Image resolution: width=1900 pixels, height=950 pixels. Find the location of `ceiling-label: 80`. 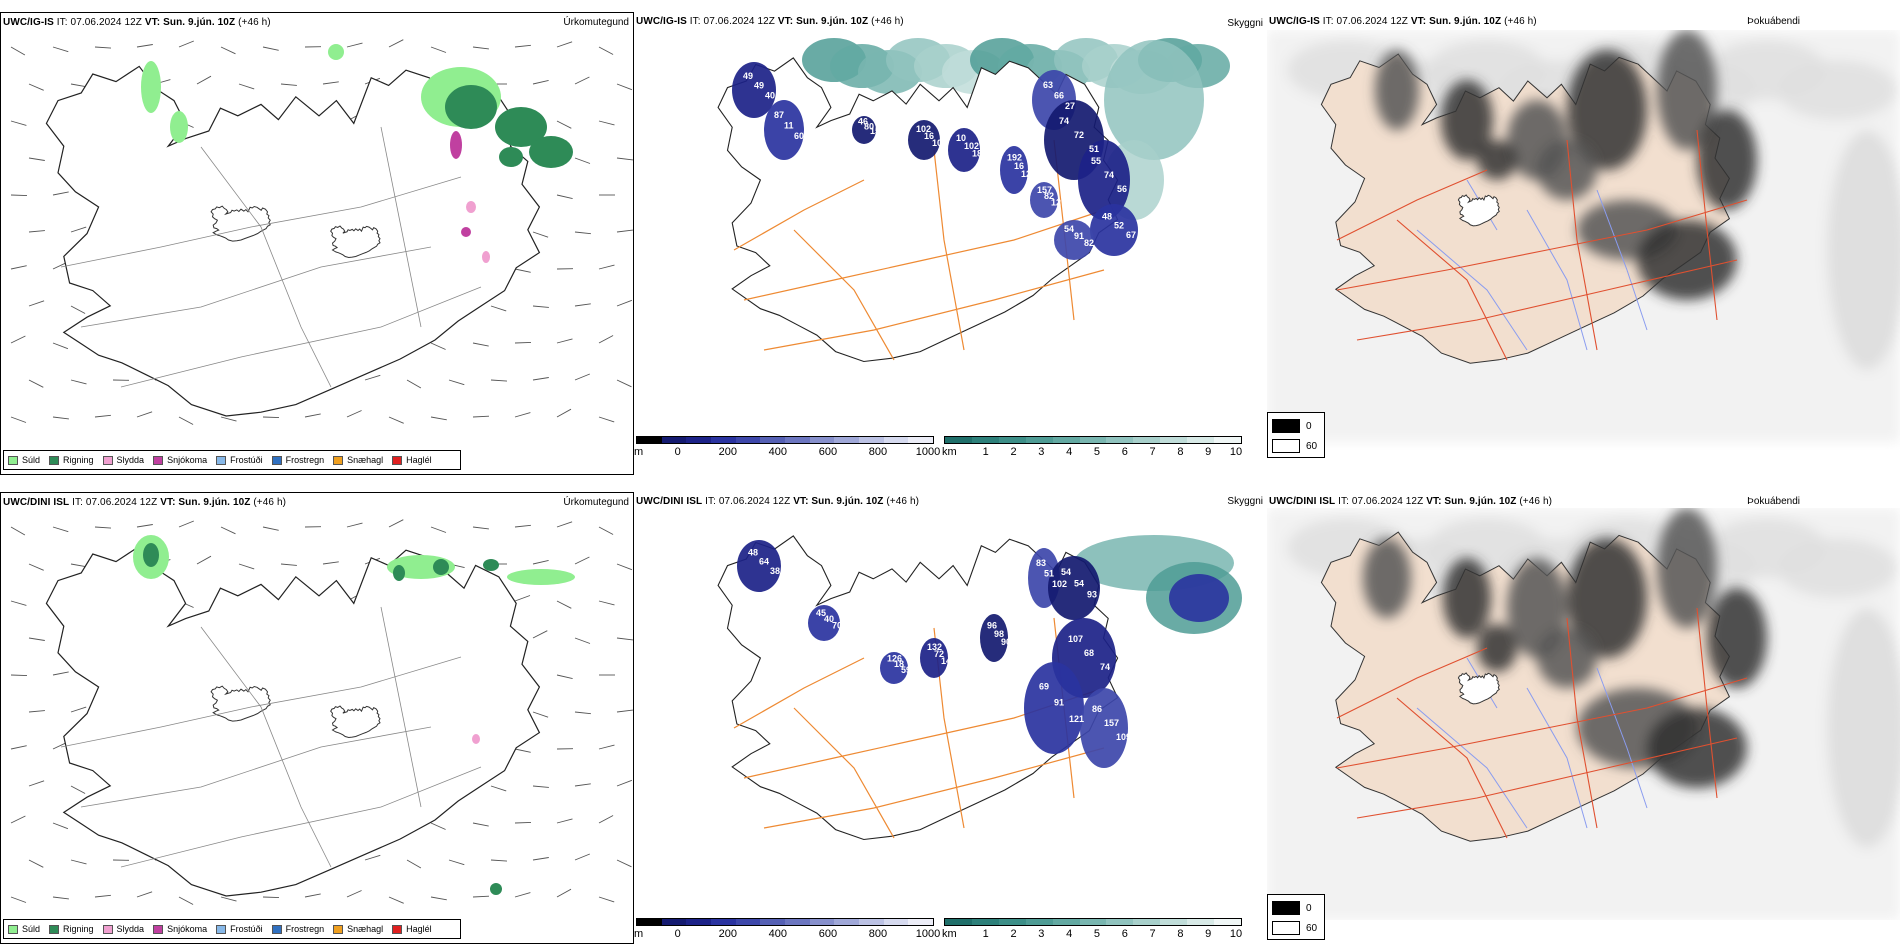

ceiling-label: 80 is located at coordinates (869, 126).